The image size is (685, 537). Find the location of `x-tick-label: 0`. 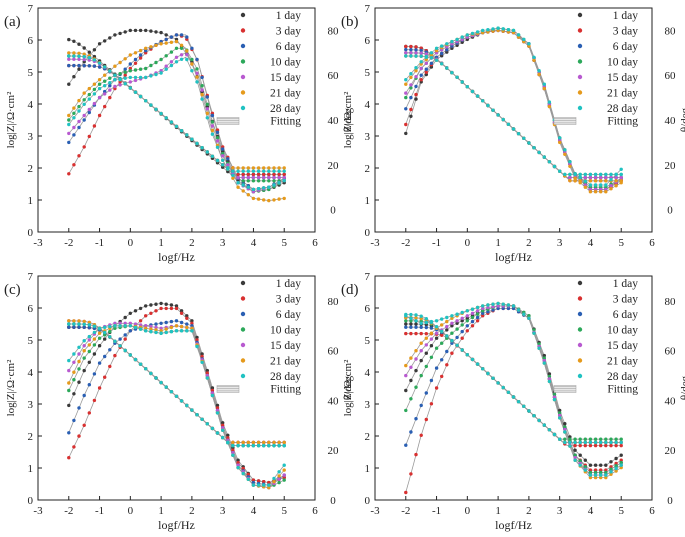

x-tick-label: 0 is located at coordinates (131, 243).